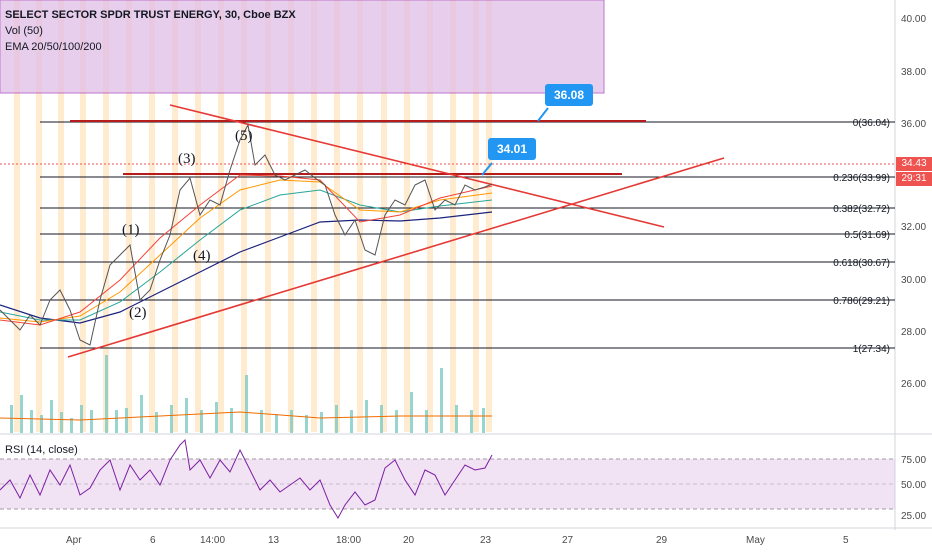 The height and width of the screenshot is (555, 932). I want to click on time-tick-23: 23, so click(486, 540).